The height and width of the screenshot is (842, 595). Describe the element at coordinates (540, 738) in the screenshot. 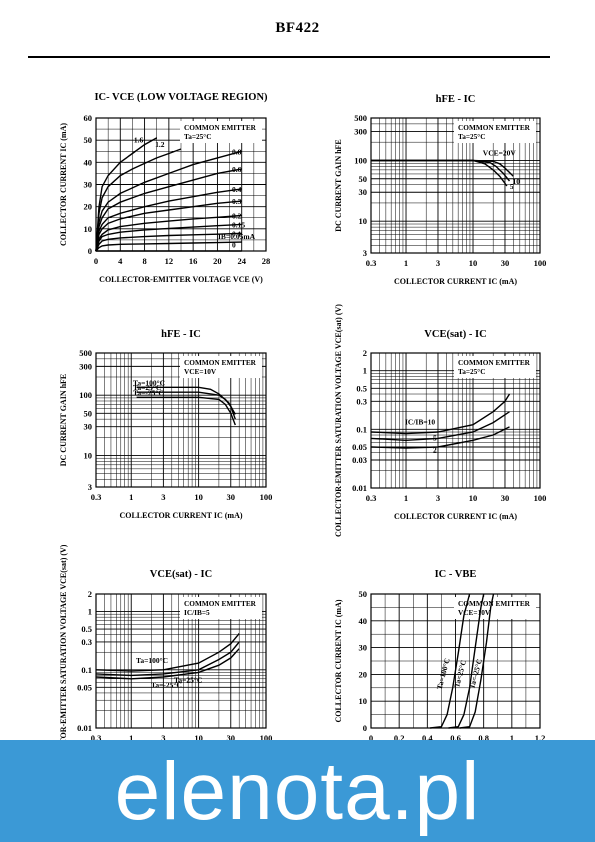

I see `x-tick-label: 1.2` at that location.